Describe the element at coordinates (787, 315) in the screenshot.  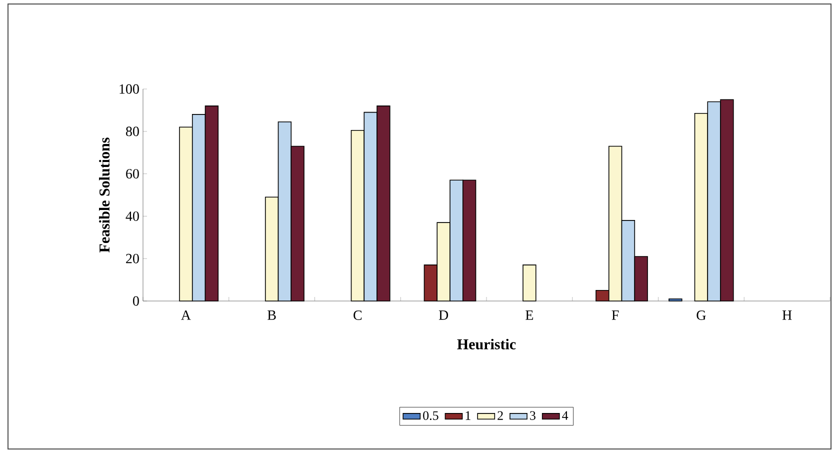
I see `x-tick-label: H` at that location.